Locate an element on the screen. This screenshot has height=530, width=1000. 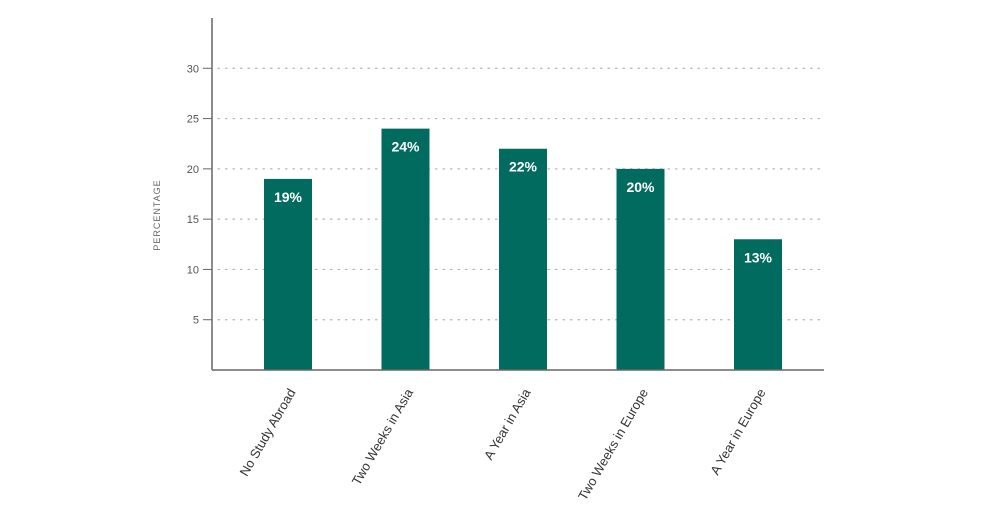
data-label: 19% is located at coordinates (288, 197).